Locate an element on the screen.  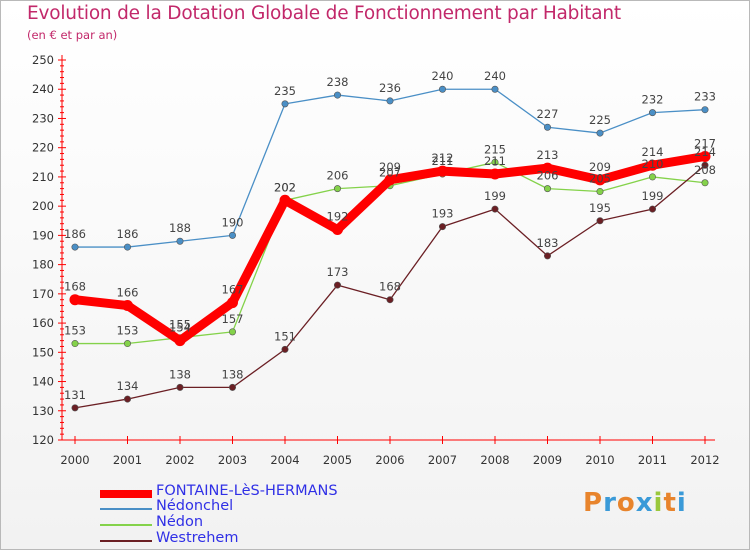
data-label: 225 is located at coordinates (600, 120).